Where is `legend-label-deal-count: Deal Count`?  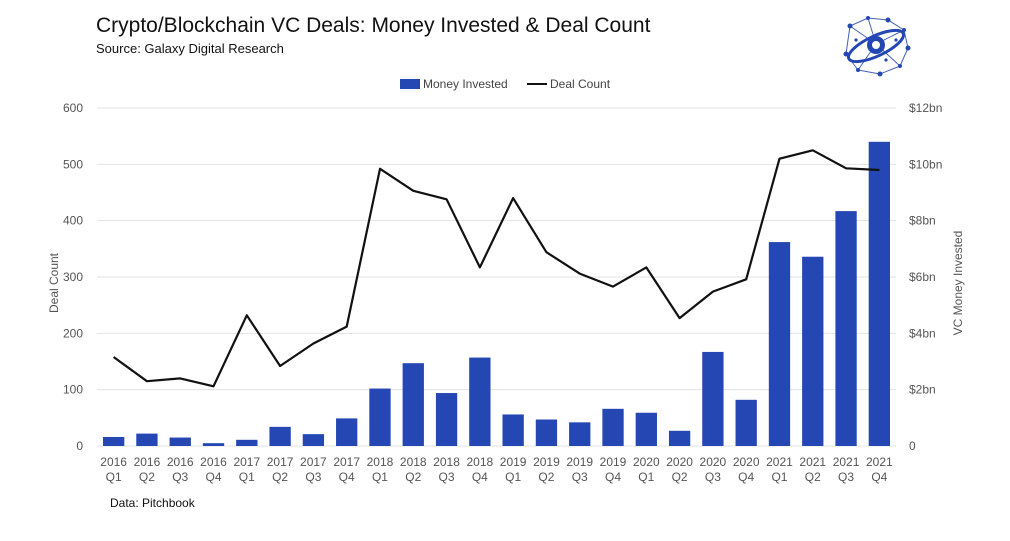
legend-label-deal-count: Deal Count is located at coordinates (580, 84).